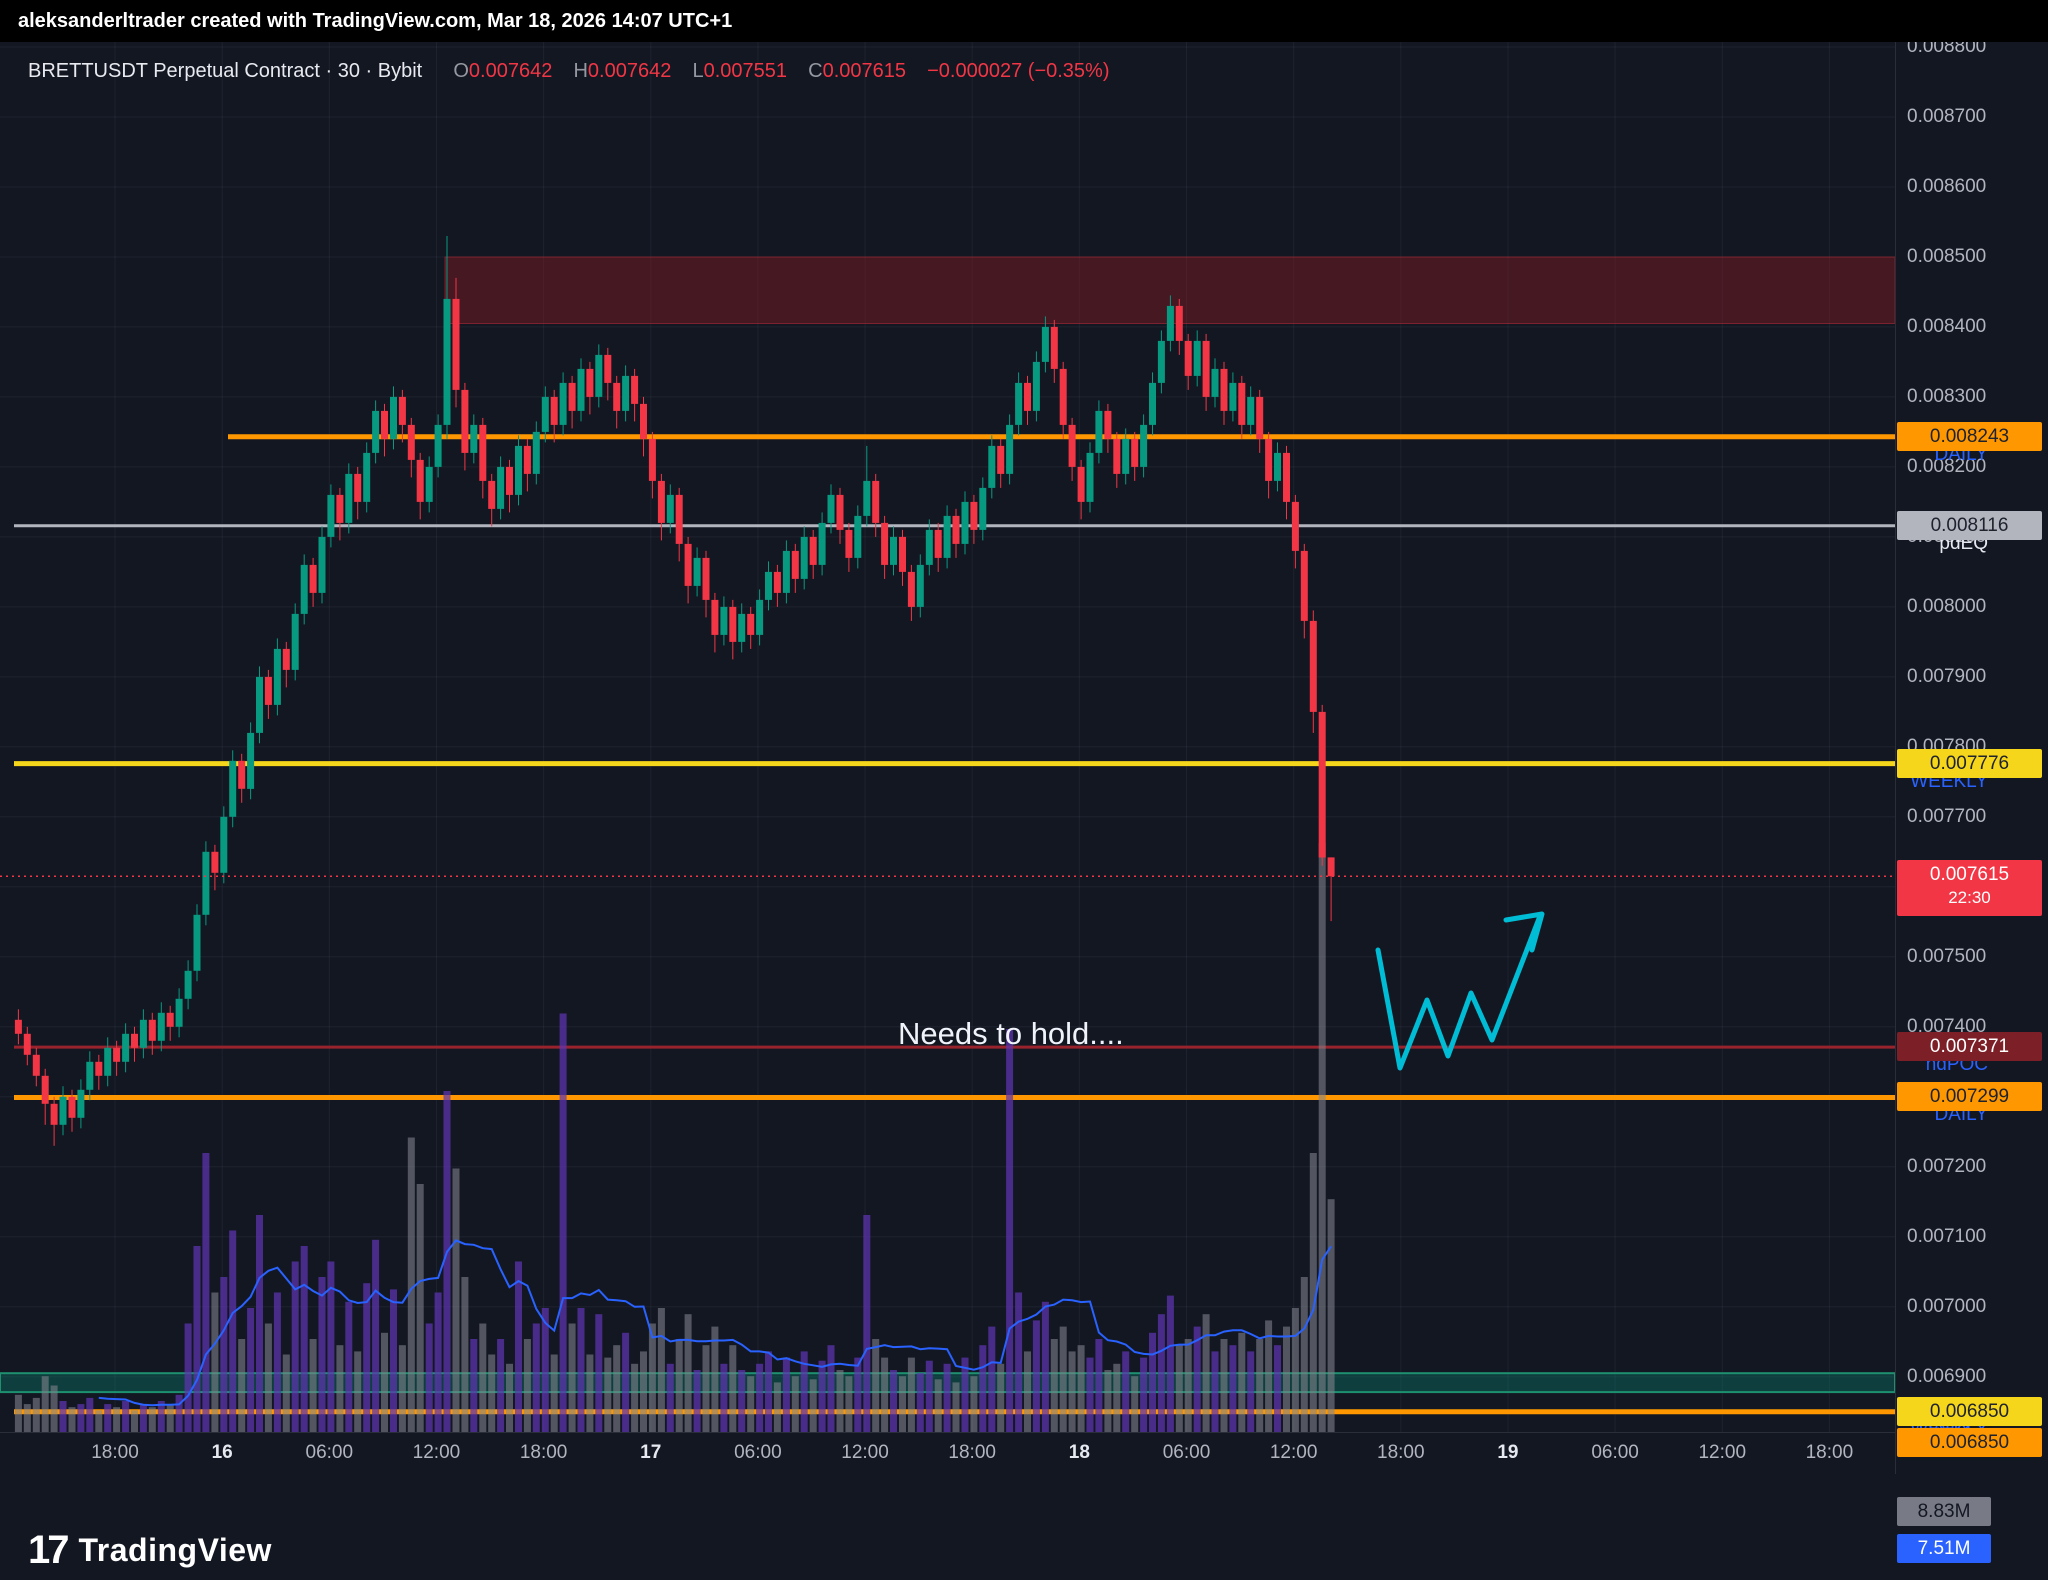  I want to click on current-price-tag: 0.007615 22:30, so click(1969, 888).